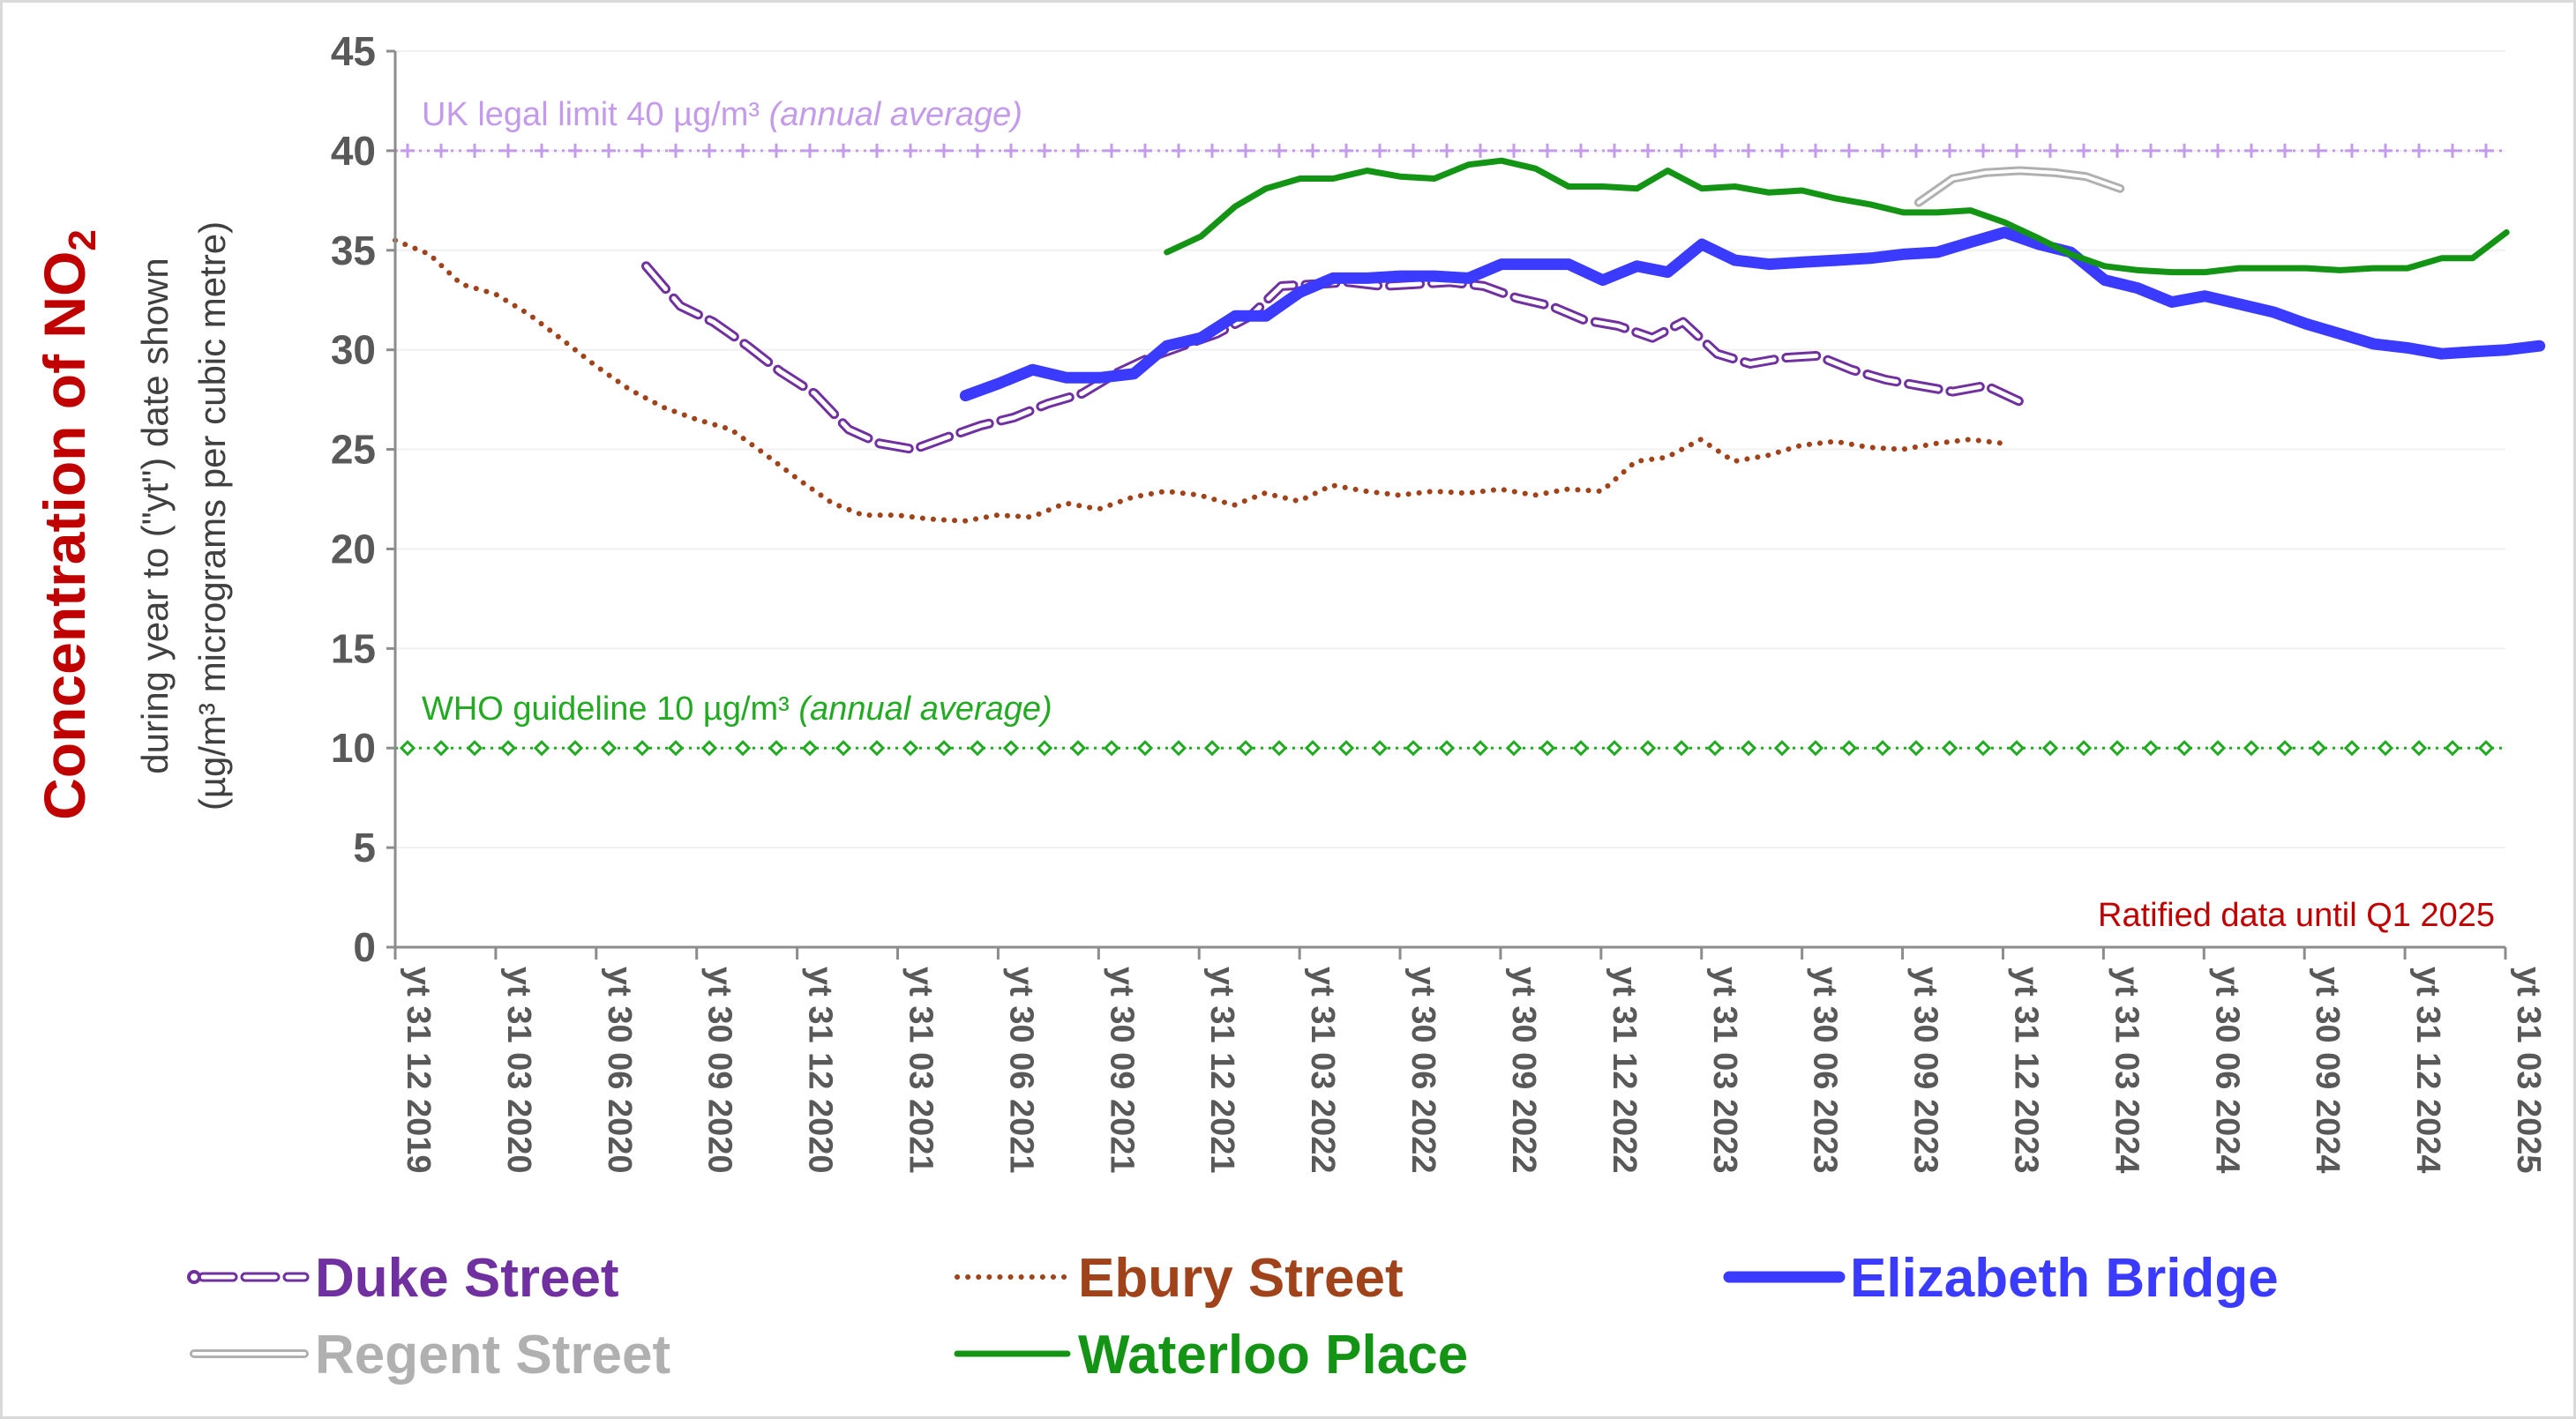 Image resolution: width=2576 pixels, height=1419 pixels. I want to click on x-tick-label: yt 31 03 2020, so click(519, 1070).